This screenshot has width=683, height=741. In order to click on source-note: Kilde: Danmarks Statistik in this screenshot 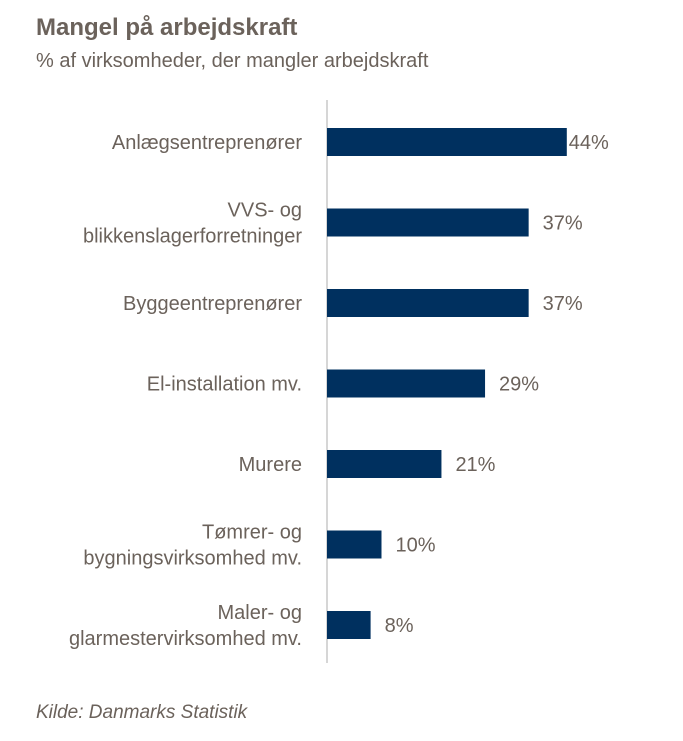, I will do `click(142, 712)`.